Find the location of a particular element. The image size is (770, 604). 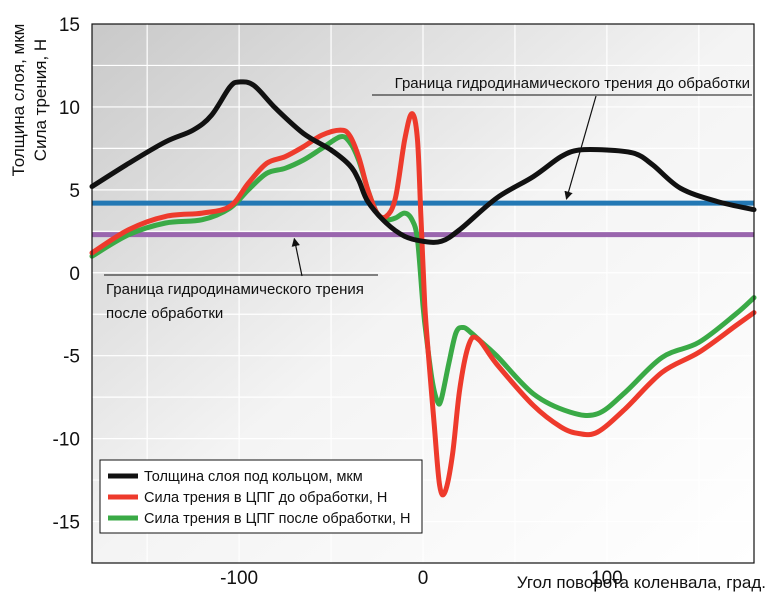

y-axis-label-line1: Толщина слоя, мкм is located at coordinates (18, 100).